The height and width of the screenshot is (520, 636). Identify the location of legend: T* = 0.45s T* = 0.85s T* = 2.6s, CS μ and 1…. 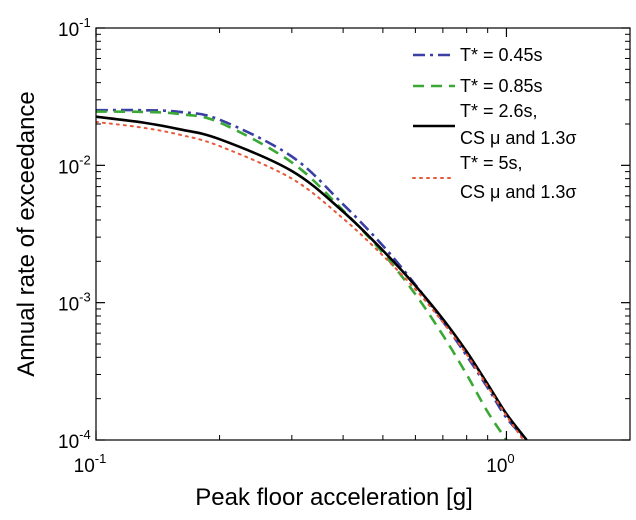
(494, 123).